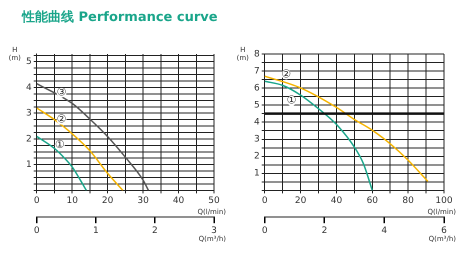 The height and width of the screenshot is (260, 461). I want to click on x-tick-label: 30, so click(143, 201).